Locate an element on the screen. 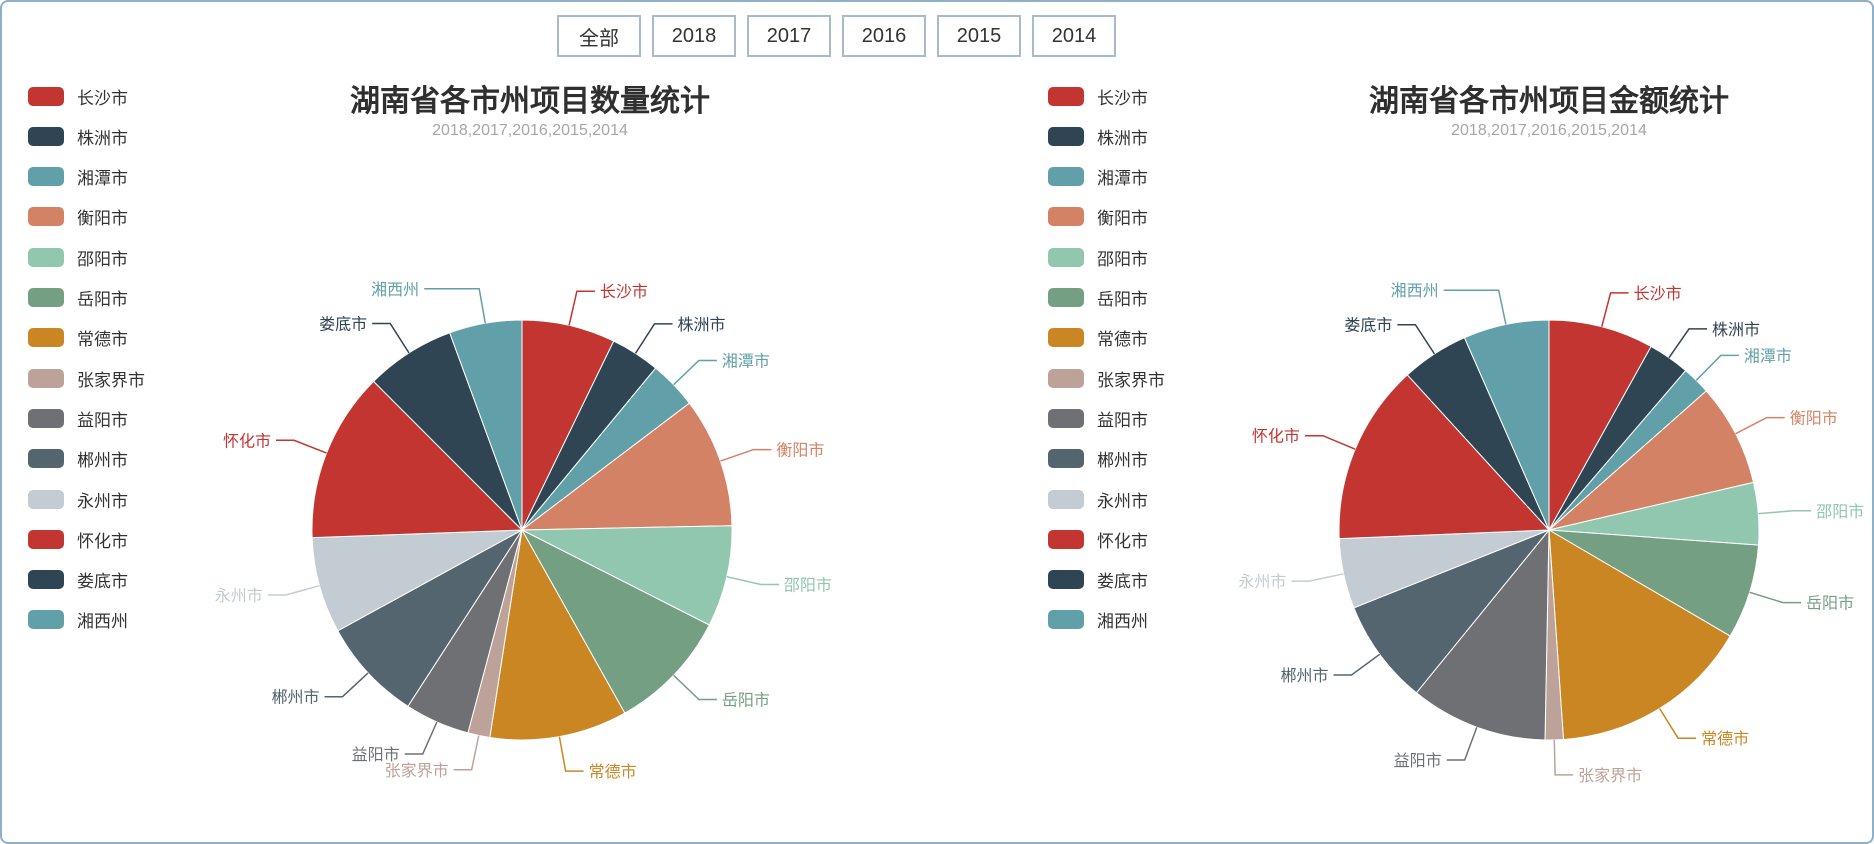 The image size is (1874, 844). filter-button-2017: 2017 is located at coordinates (789, 36).